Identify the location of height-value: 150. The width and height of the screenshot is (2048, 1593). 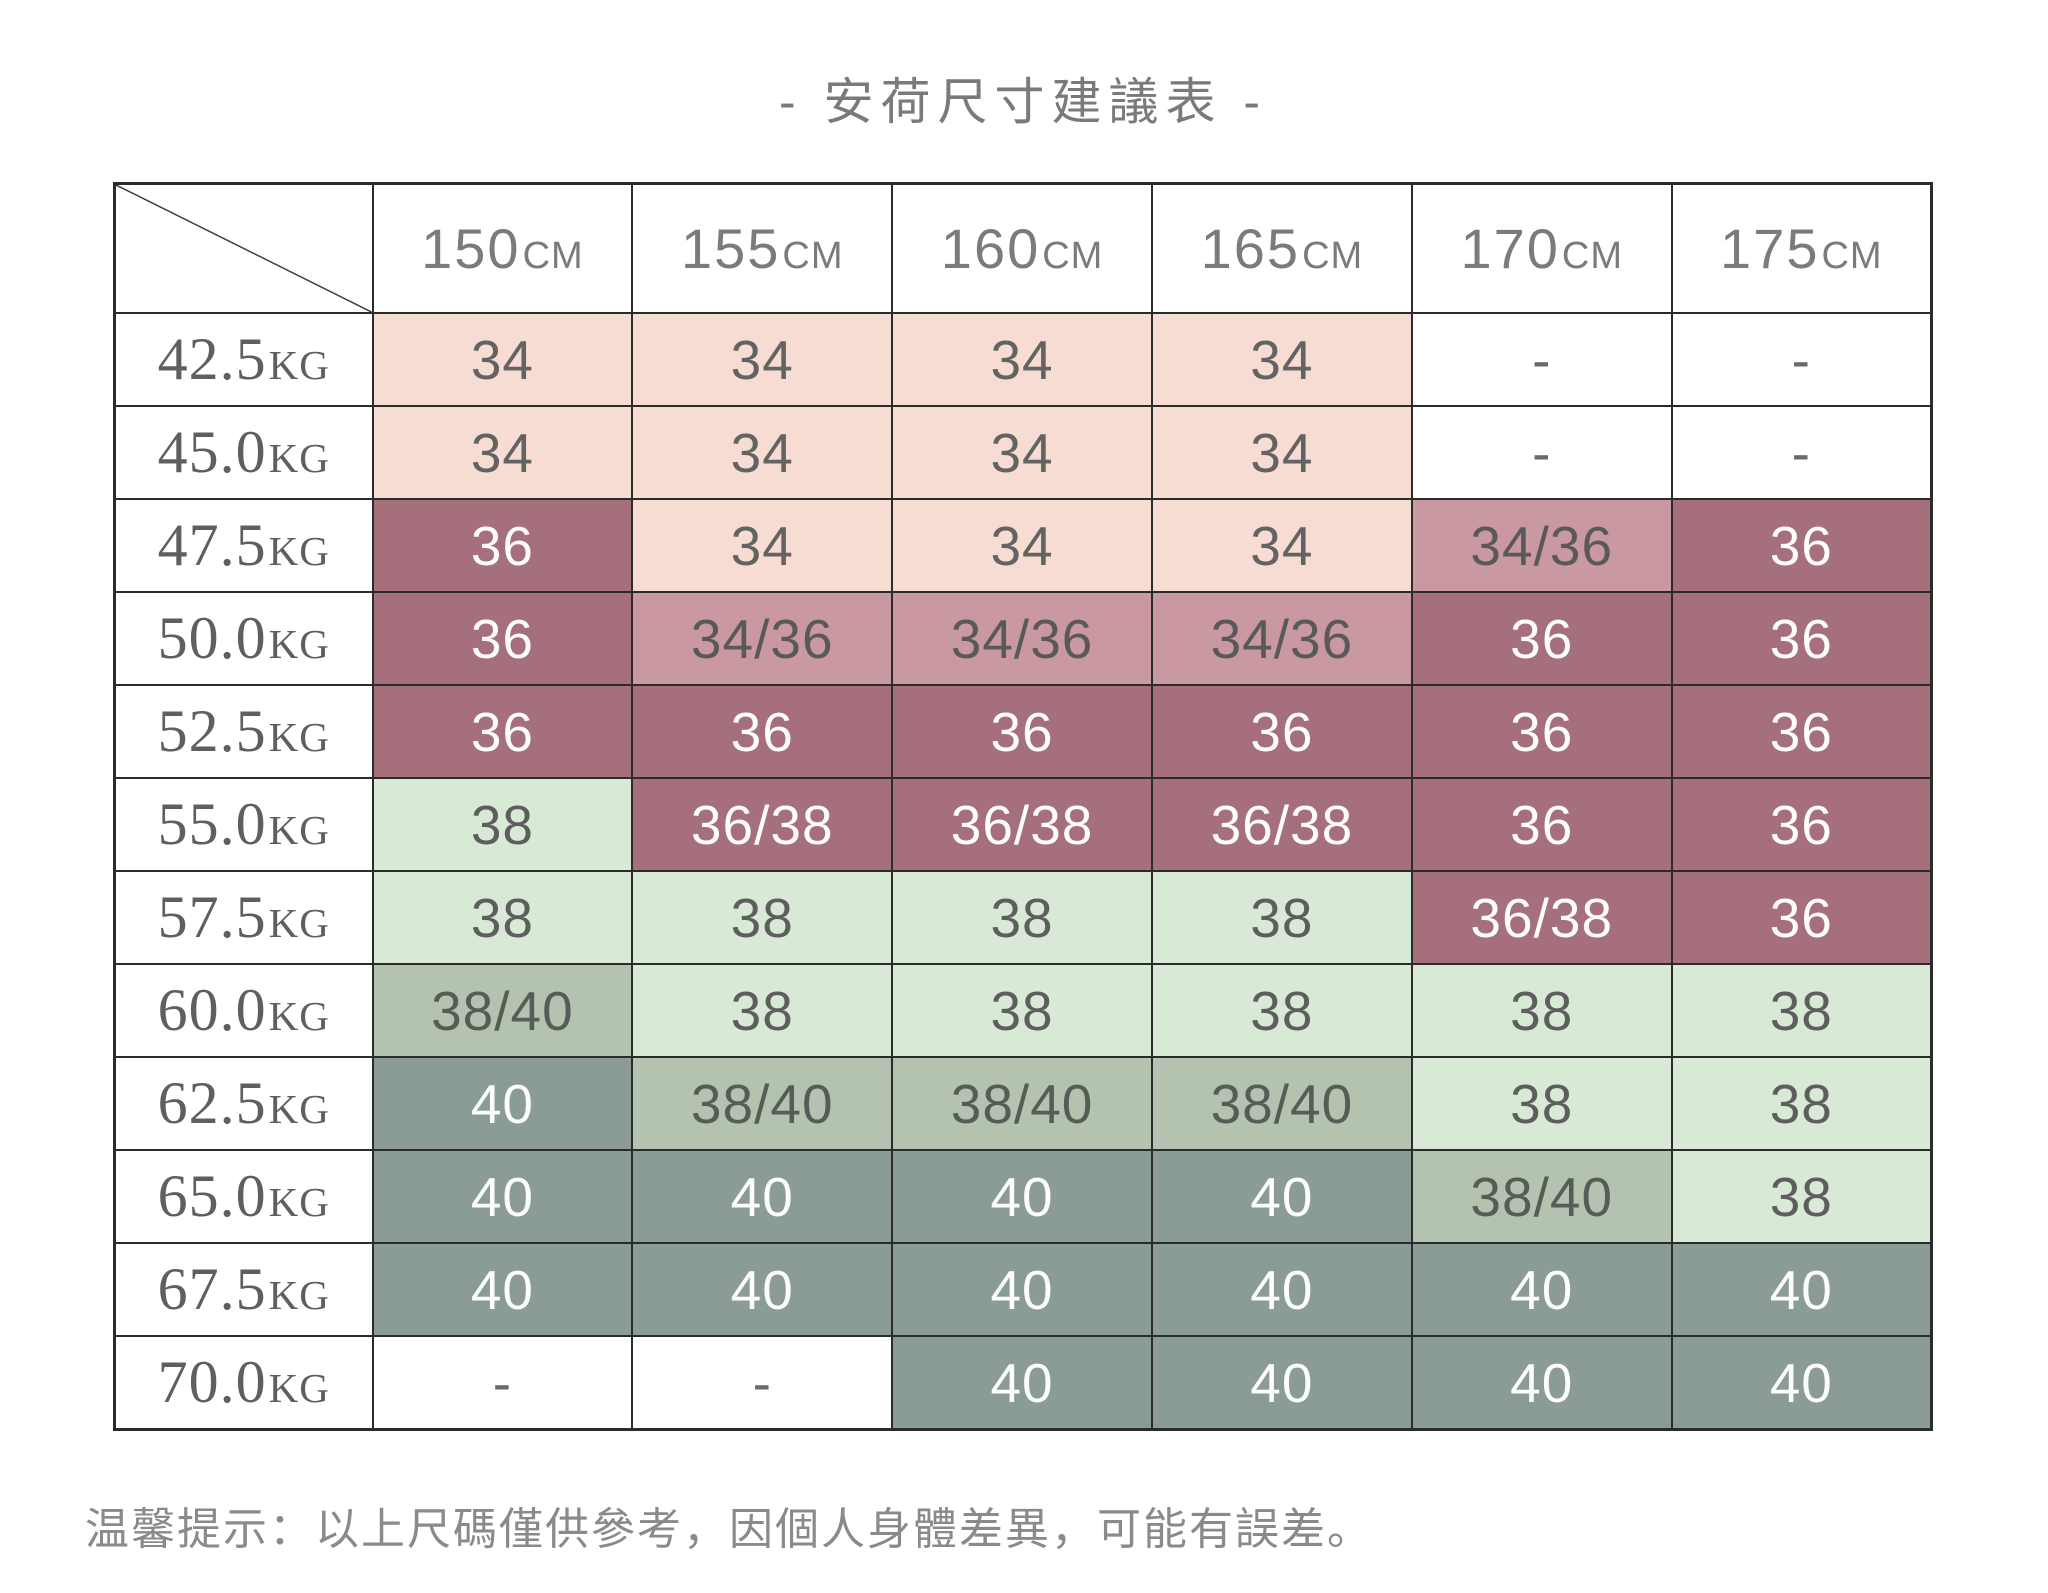
(471, 248).